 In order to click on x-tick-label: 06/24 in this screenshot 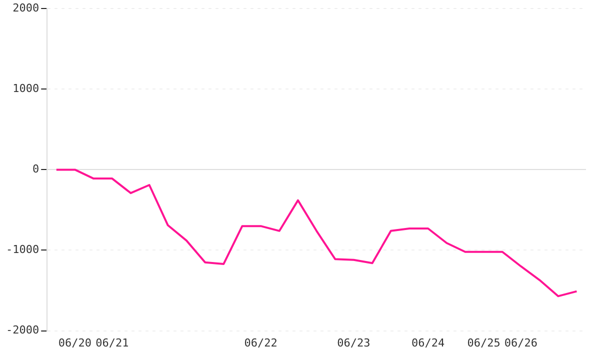, I will do `click(428, 343)`.